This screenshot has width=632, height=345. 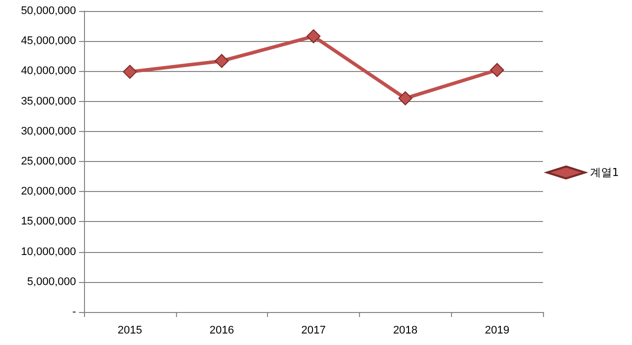 What do you see at coordinates (48, 222) in the screenshot?
I see `y-tick-label: 15,000,000` at bounding box center [48, 222].